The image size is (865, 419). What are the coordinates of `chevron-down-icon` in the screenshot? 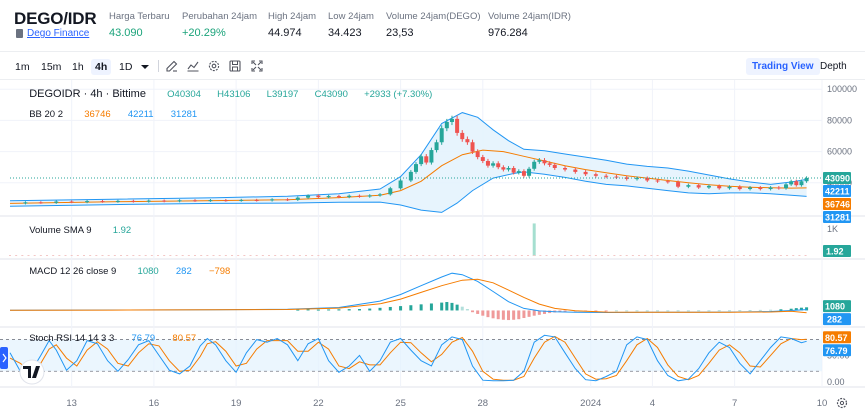 It's located at (145, 67).